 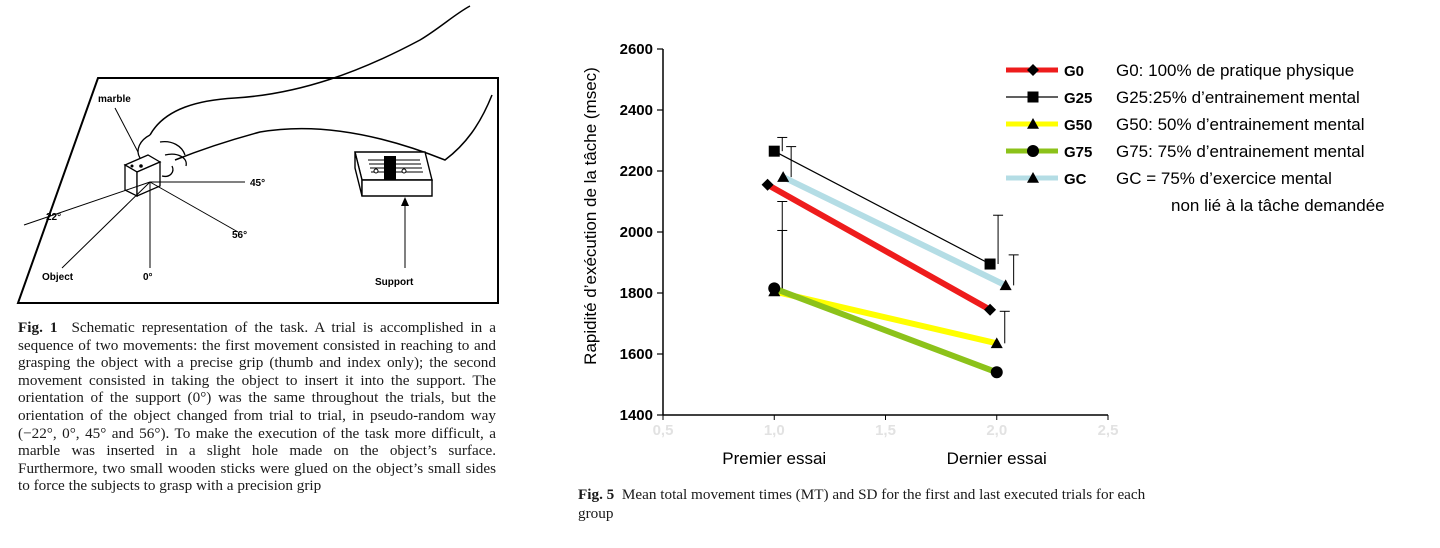 What do you see at coordinates (1278, 205) in the screenshot?
I see `legend-description-continuation: non lié à la tâche demandée` at bounding box center [1278, 205].